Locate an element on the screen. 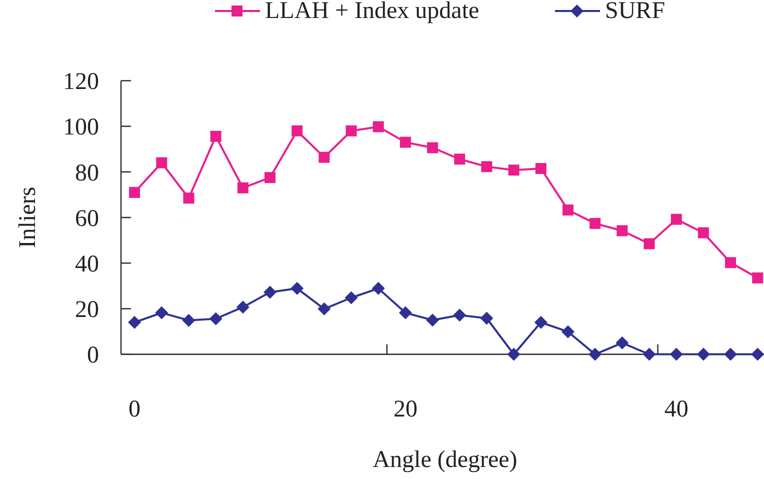  legend-label: SURF is located at coordinates (635, 12).